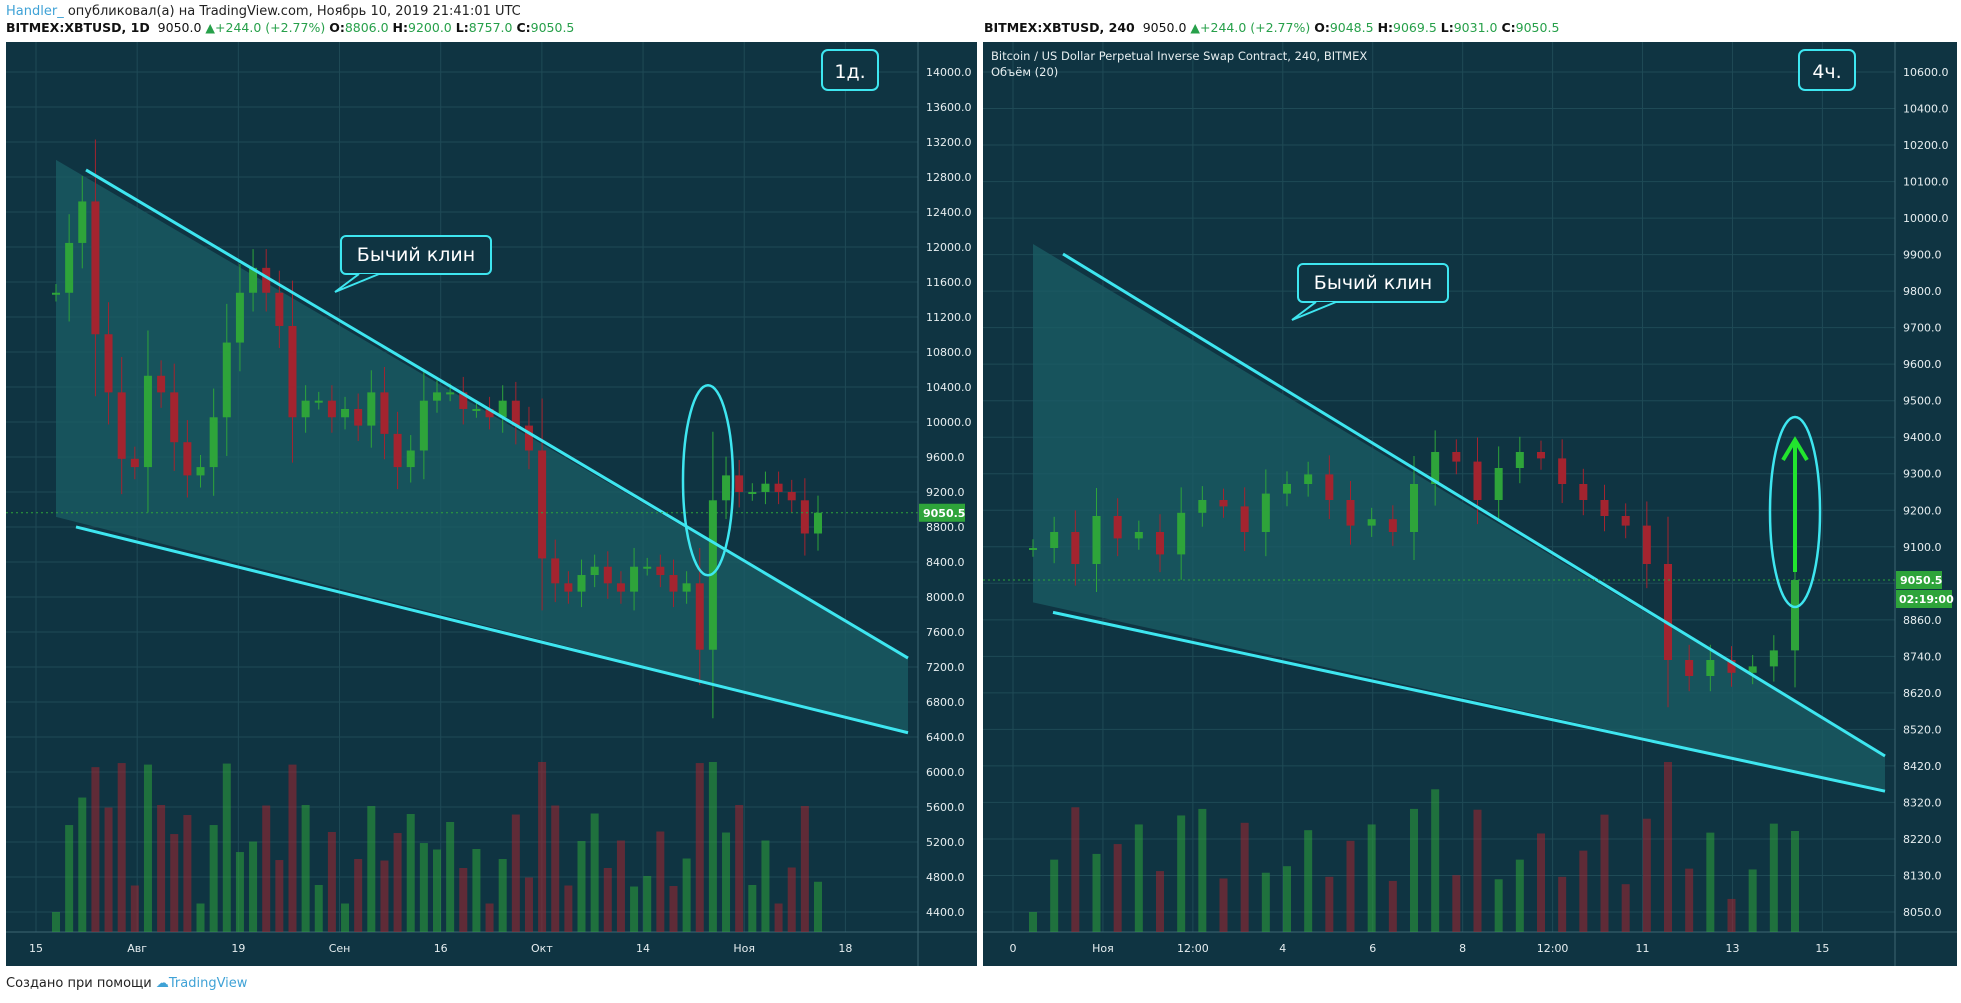 The image size is (1961, 1003). Describe the element at coordinates (1924, 599) in the screenshot. I see `countdown-bg` at that location.